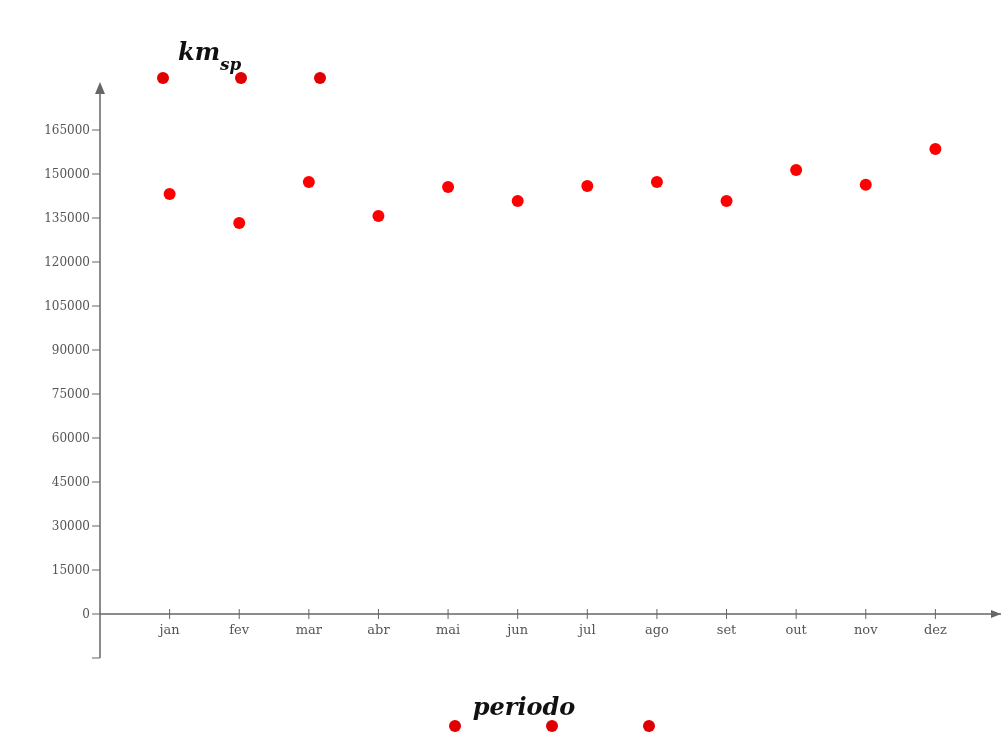 The height and width of the screenshot is (745, 1005). What do you see at coordinates (67, 262) in the screenshot?
I see `y-tick-label: 120000` at bounding box center [67, 262].